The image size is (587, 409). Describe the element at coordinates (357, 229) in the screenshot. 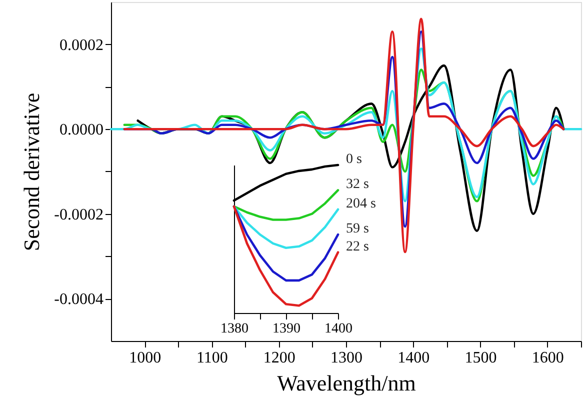

I see `series-label: 59 s` at that location.